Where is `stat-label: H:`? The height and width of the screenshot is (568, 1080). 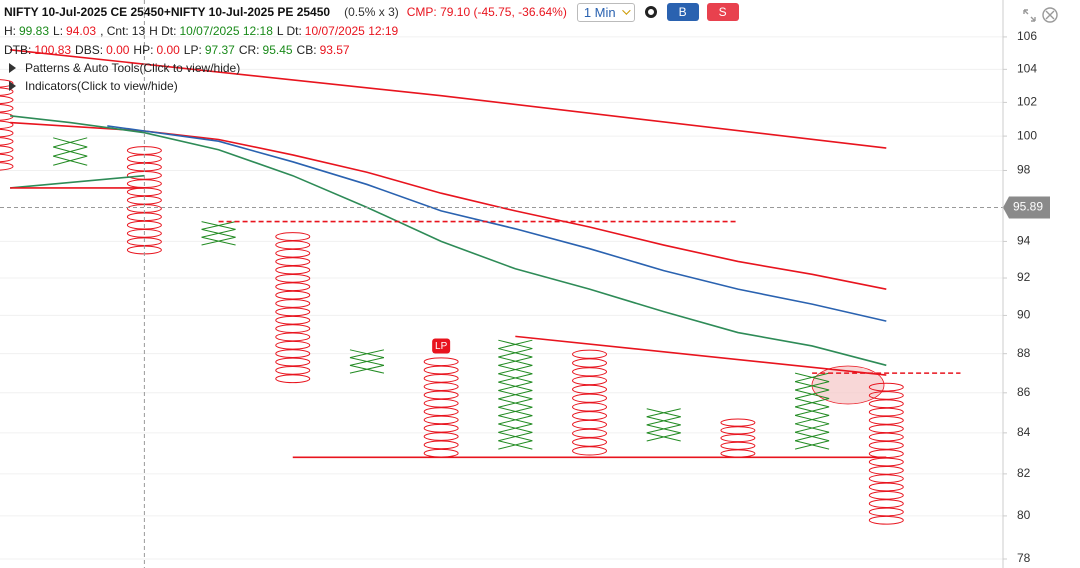
stat-label: H: is located at coordinates (10, 31).